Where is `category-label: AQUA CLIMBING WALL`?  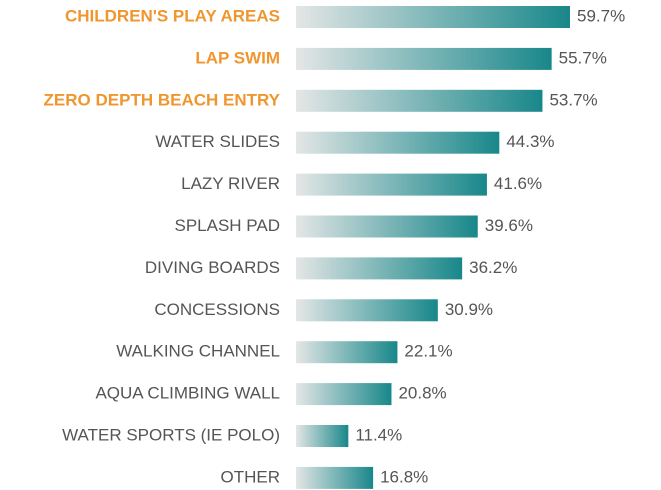
category-label: AQUA CLIMBING WALL is located at coordinates (187, 393).